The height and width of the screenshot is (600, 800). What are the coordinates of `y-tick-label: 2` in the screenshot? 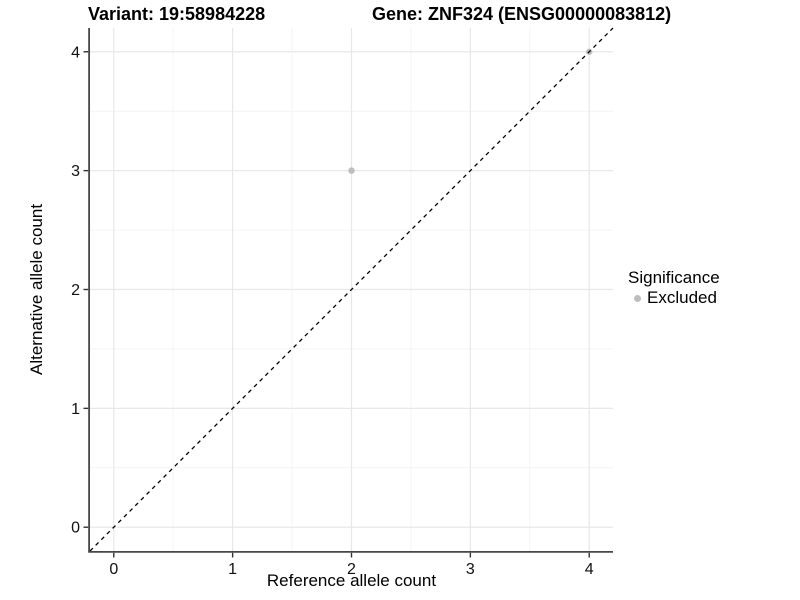 It's located at (75, 290).